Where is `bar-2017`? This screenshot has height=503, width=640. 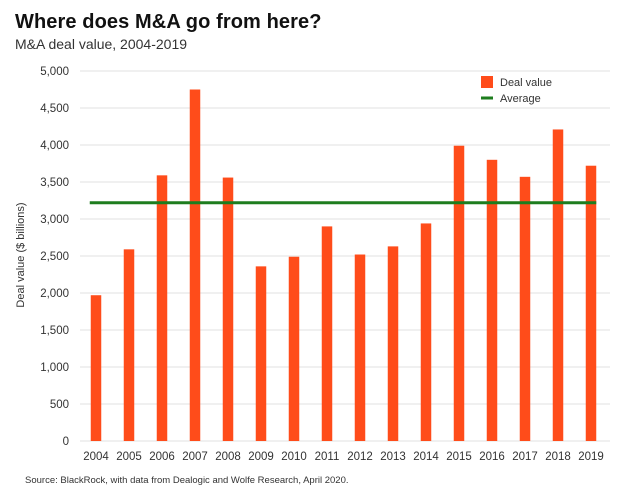
bar-2017 is located at coordinates (525, 308).